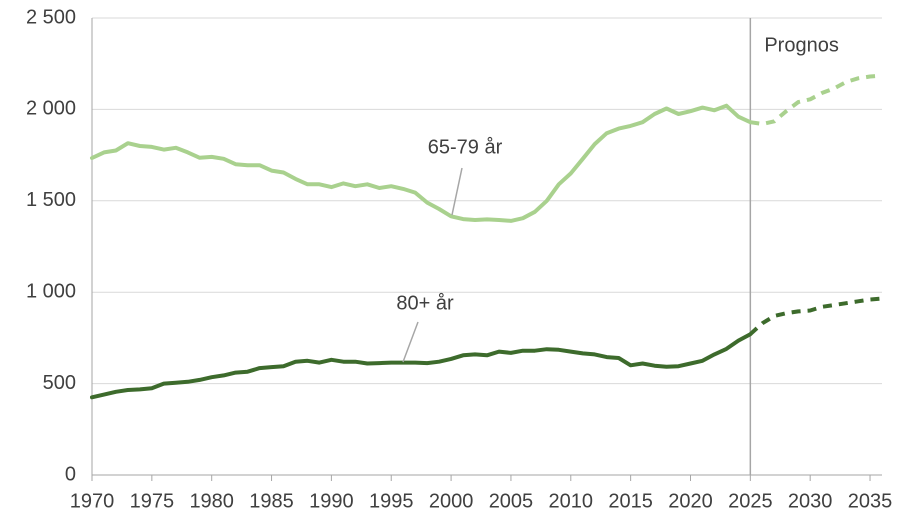 This screenshot has width=899, height=517. Describe the element at coordinates (690, 501) in the screenshot. I see `x-tick-label: 2020` at that location.